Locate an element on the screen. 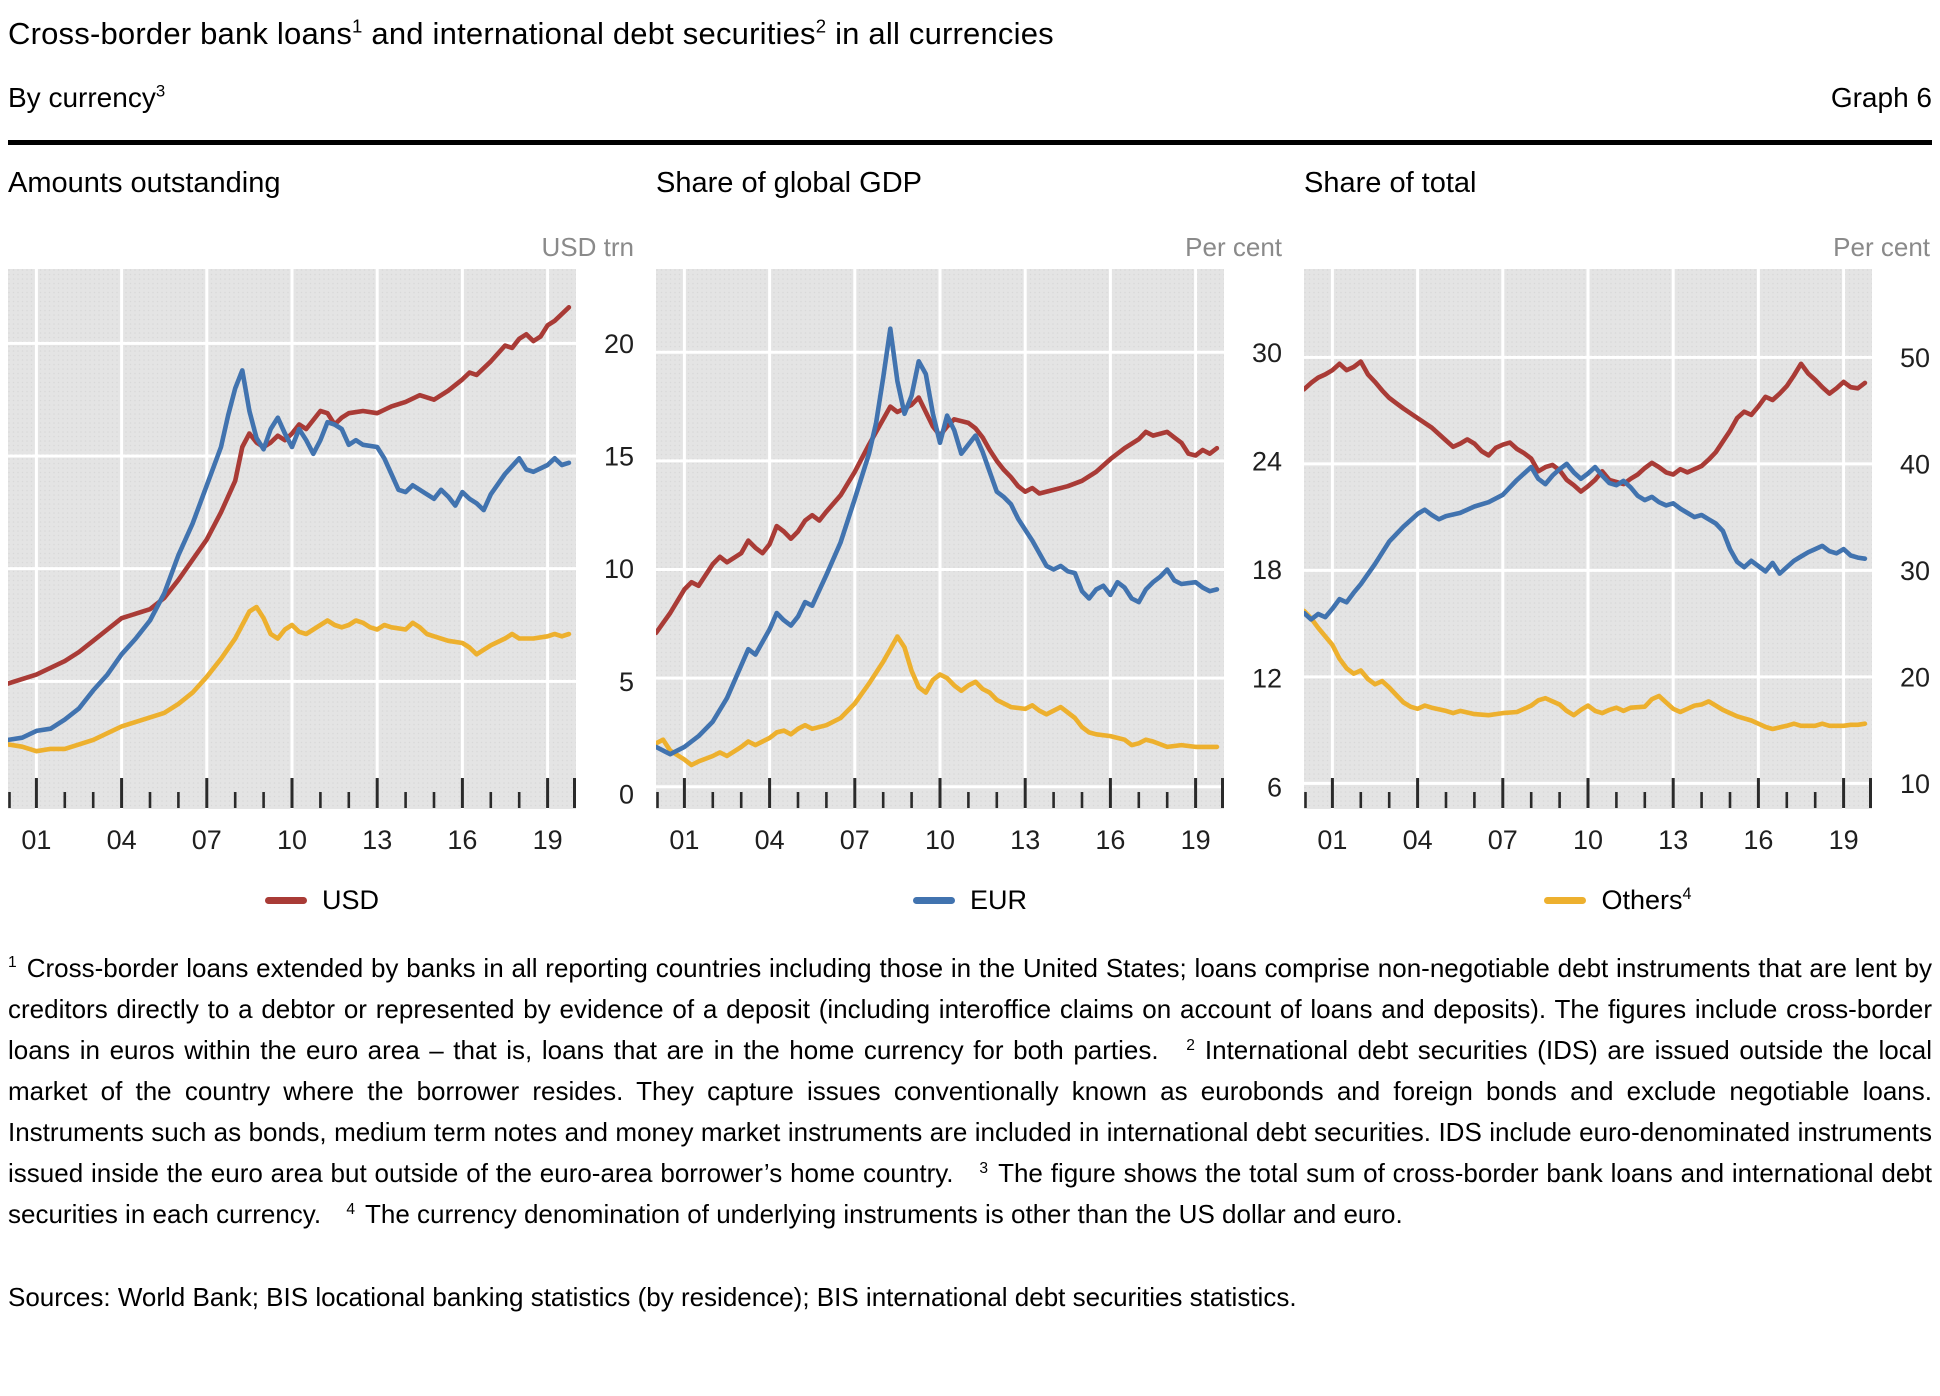  svg-text: 24 is located at coordinates (1267, 461).